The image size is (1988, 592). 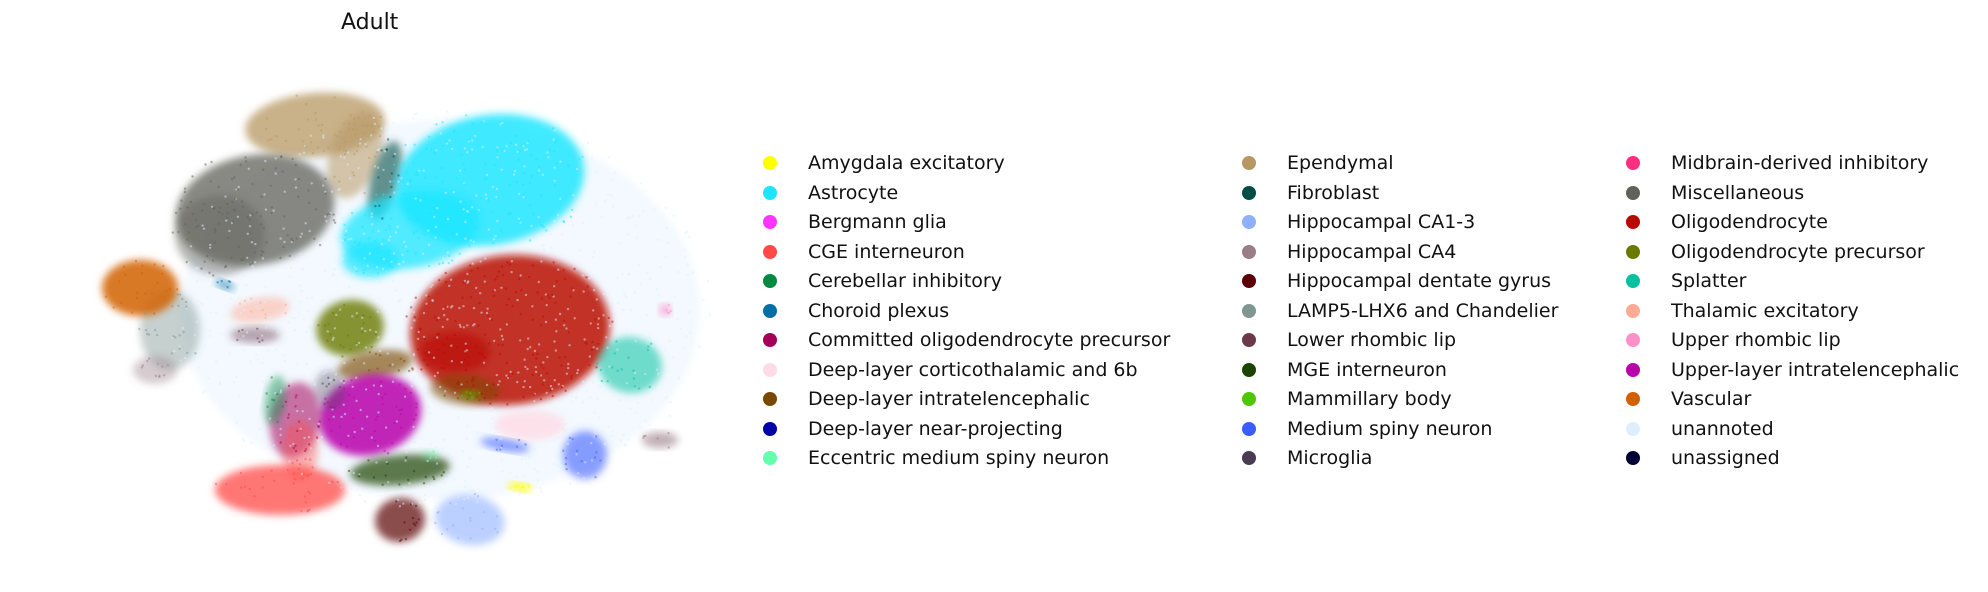 What do you see at coordinates (1358, 222) in the screenshot?
I see `legend-item: Hippocampal CA1-3` at bounding box center [1358, 222].